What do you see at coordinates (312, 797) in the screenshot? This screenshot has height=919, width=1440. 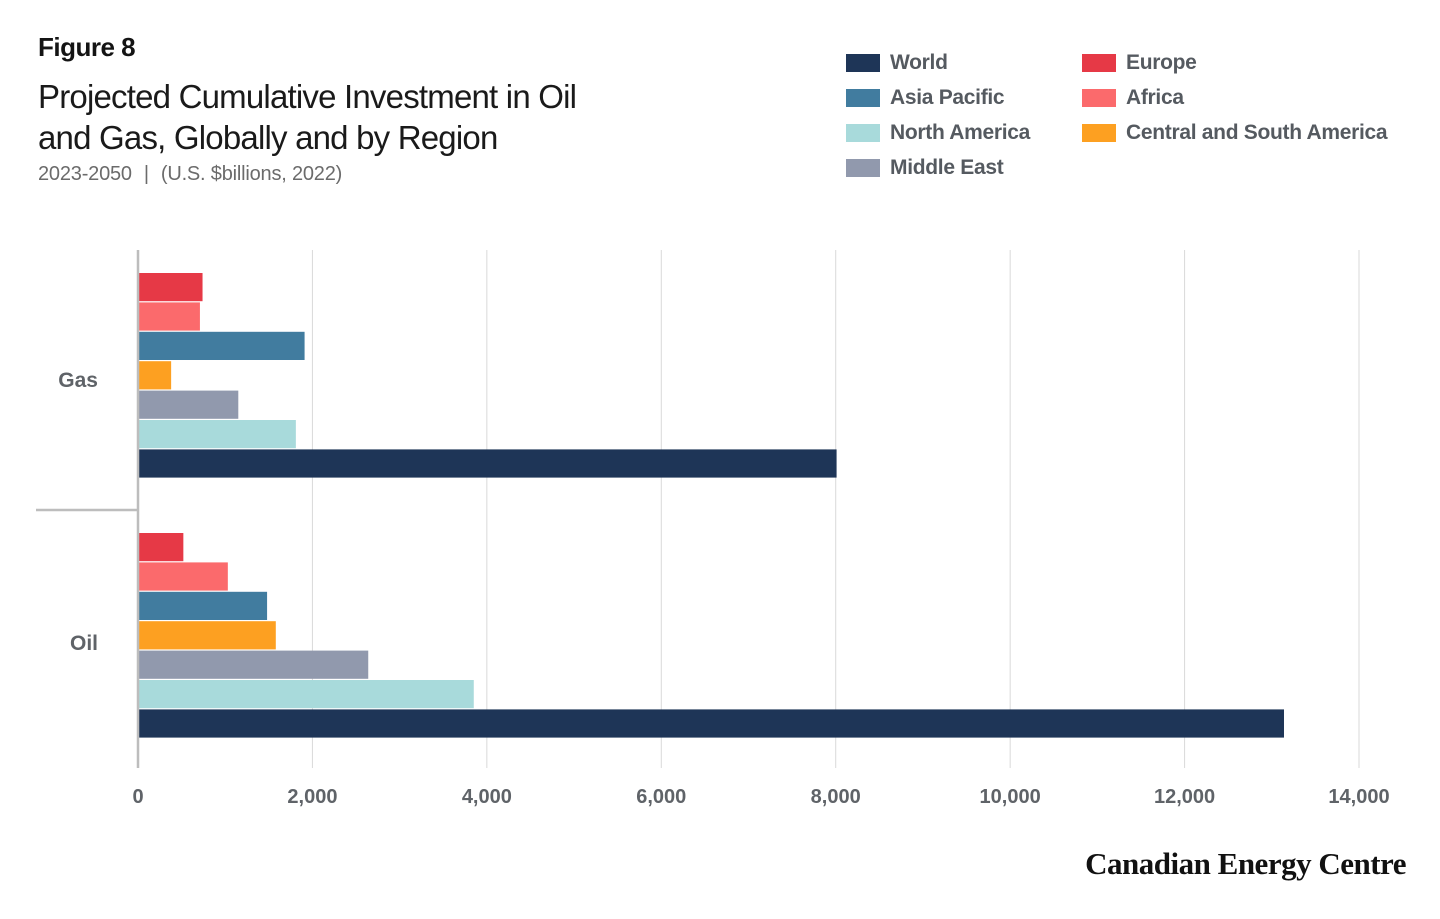 I see `x-tick-label: 2,000` at bounding box center [312, 797].